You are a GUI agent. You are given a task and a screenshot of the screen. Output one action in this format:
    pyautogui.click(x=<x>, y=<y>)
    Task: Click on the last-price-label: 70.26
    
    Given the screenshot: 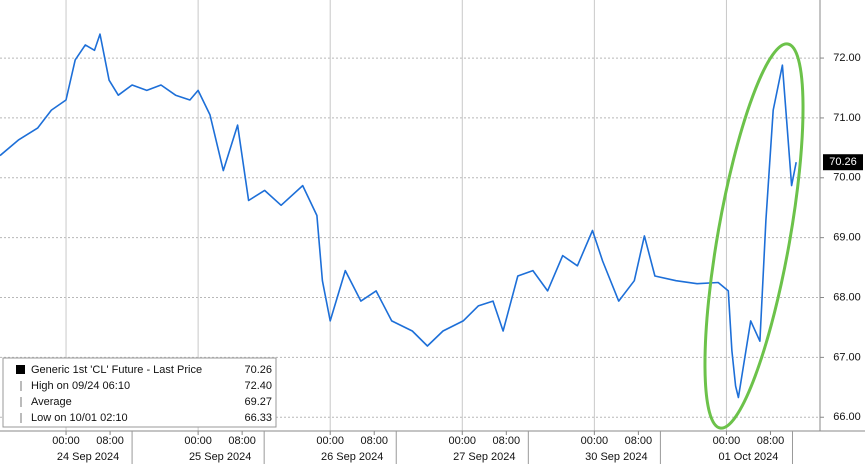 What is the action you would take?
    pyautogui.click(x=843, y=162)
    